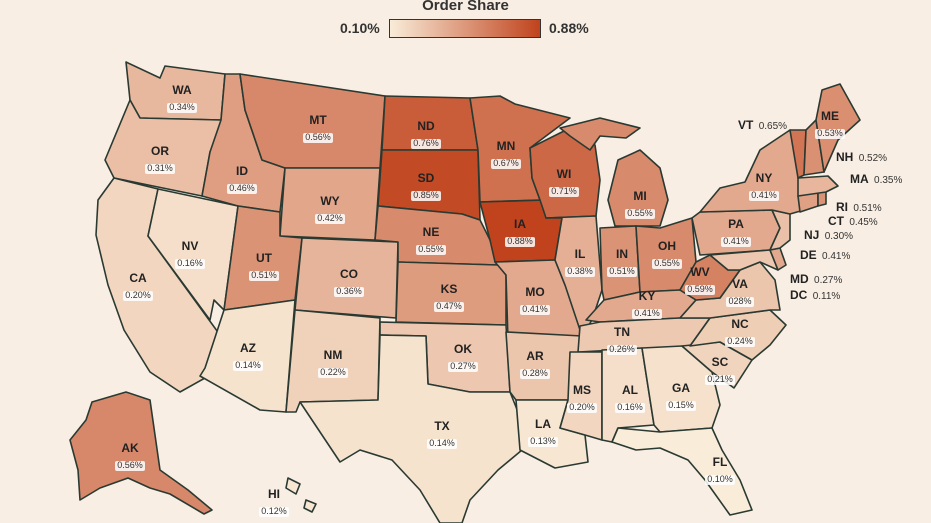  I want to click on callout-DE: DE 0.41%, so click(825, 255).